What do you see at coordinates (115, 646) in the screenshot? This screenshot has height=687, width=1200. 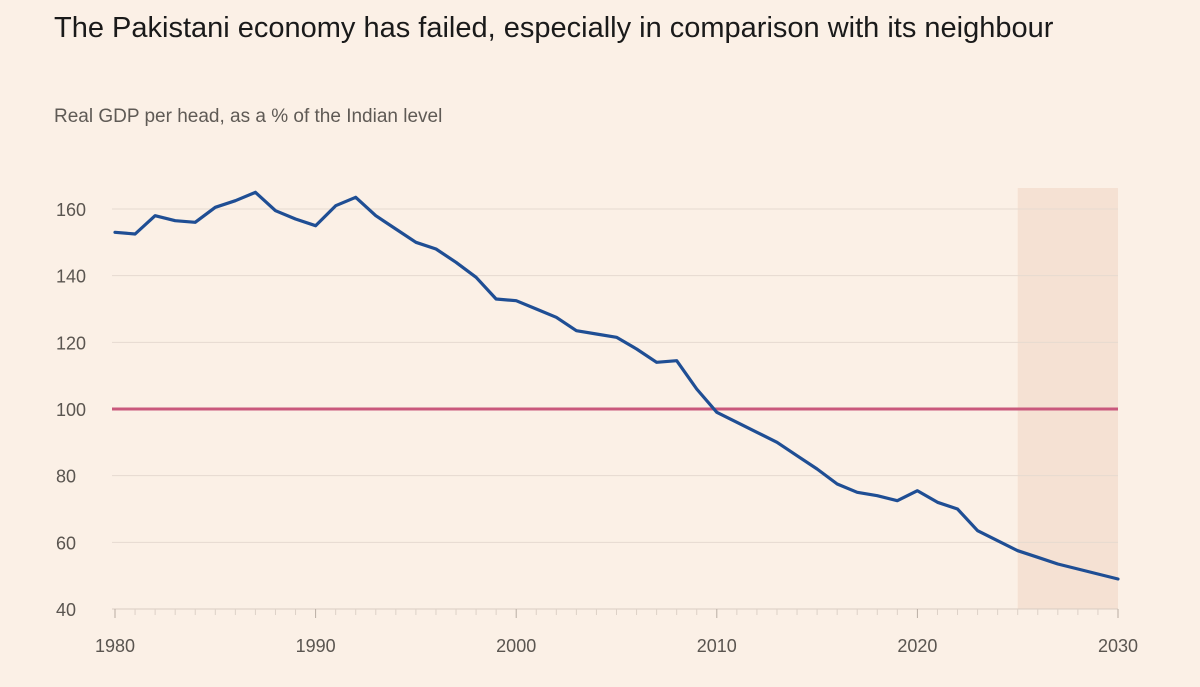 I see `x-tick-label-1980: 1980` at bounding box center [115, 646].